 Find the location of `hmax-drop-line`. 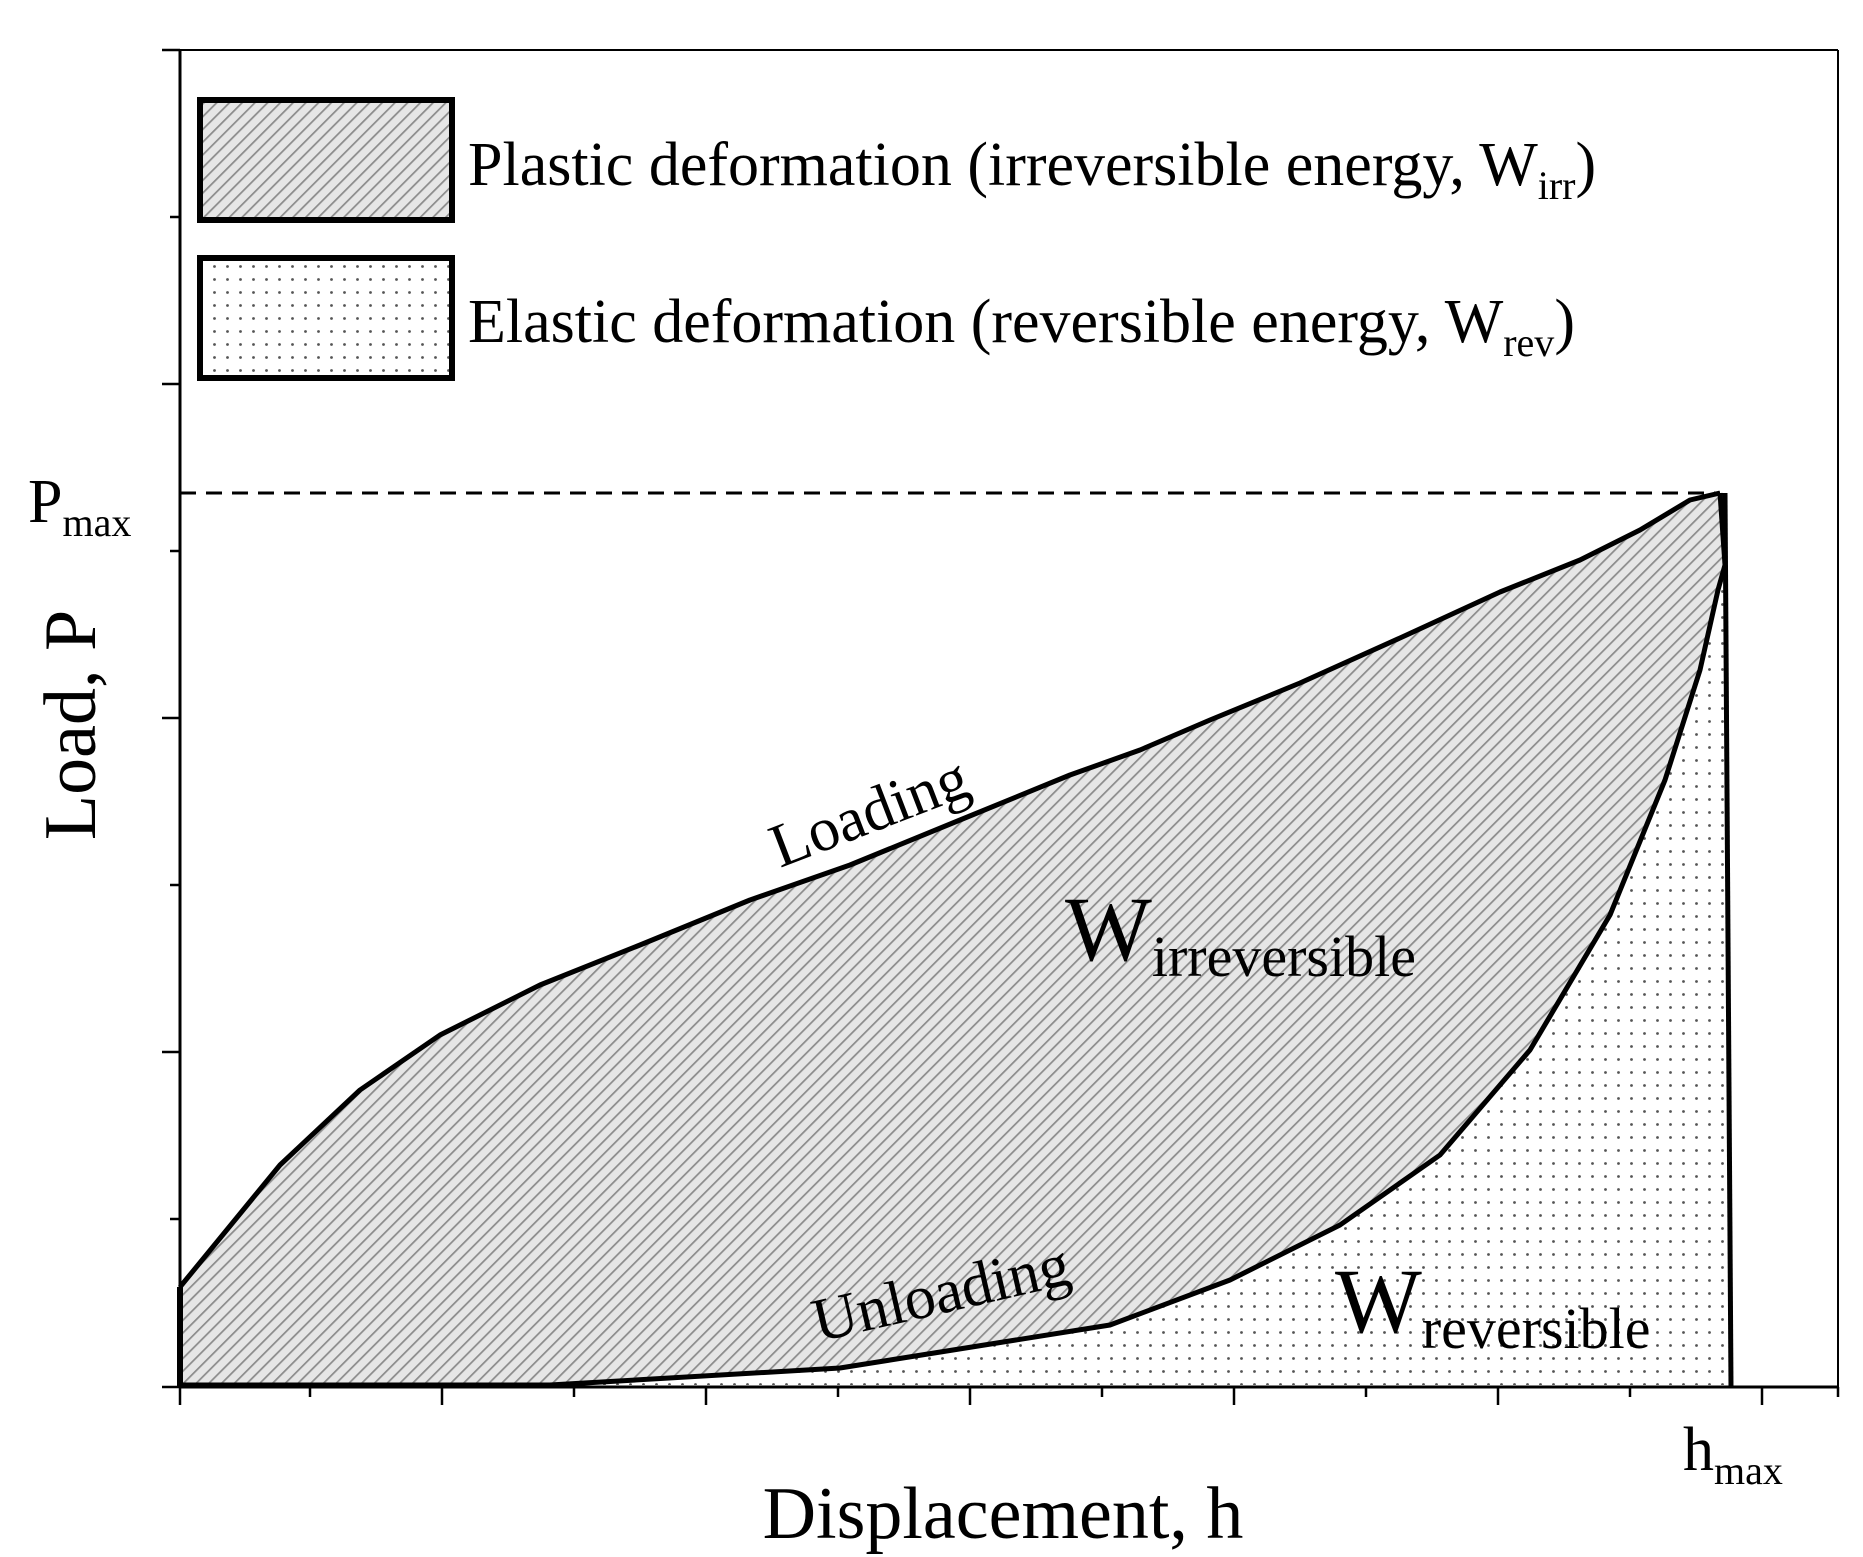

hmax-drop-line is located at coordinates (1728, 940).